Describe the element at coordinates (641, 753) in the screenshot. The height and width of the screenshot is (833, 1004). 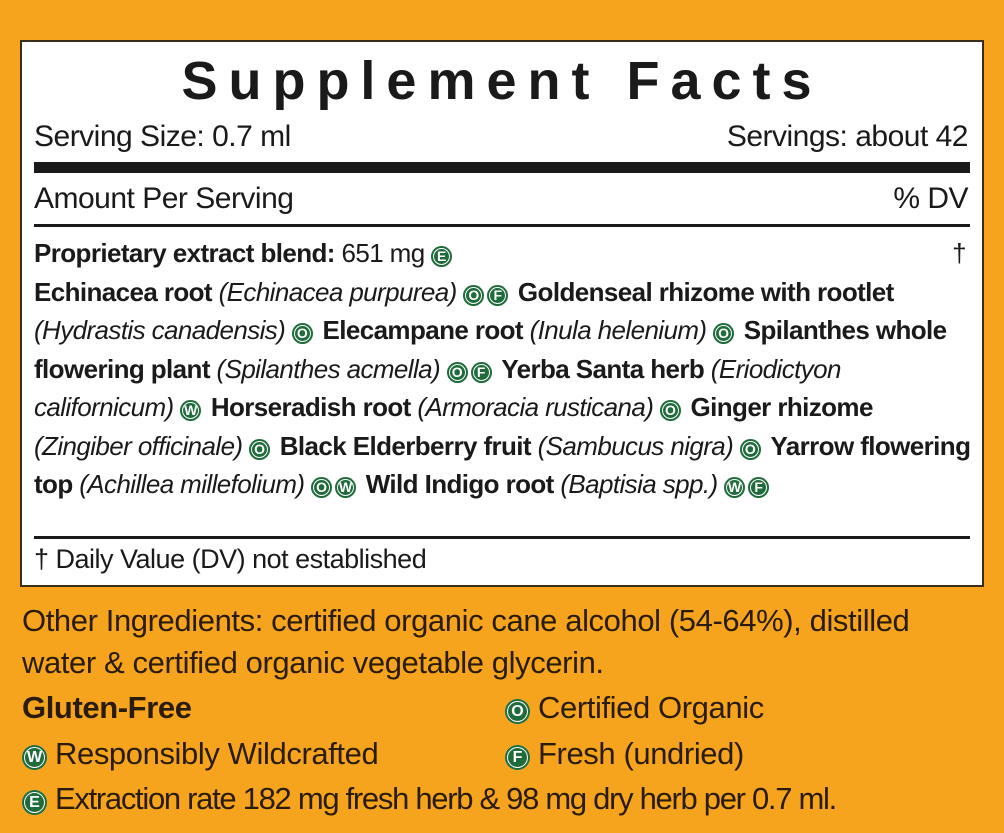
I see `legend-label: Fresh (undried)` at that location.